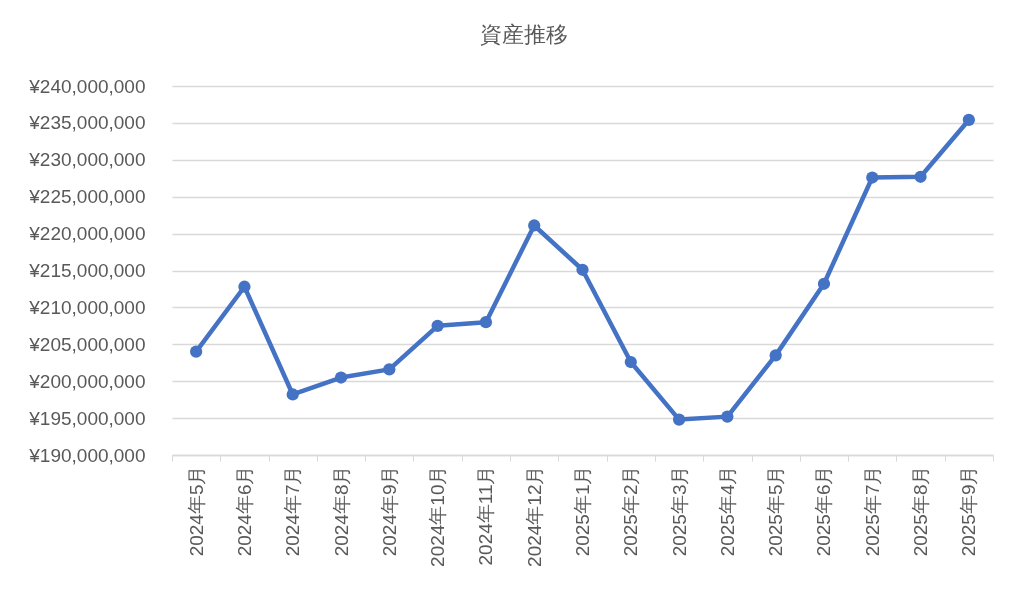  I want to click on y-tick-label: ¥195,000,000, so click(87, 418).